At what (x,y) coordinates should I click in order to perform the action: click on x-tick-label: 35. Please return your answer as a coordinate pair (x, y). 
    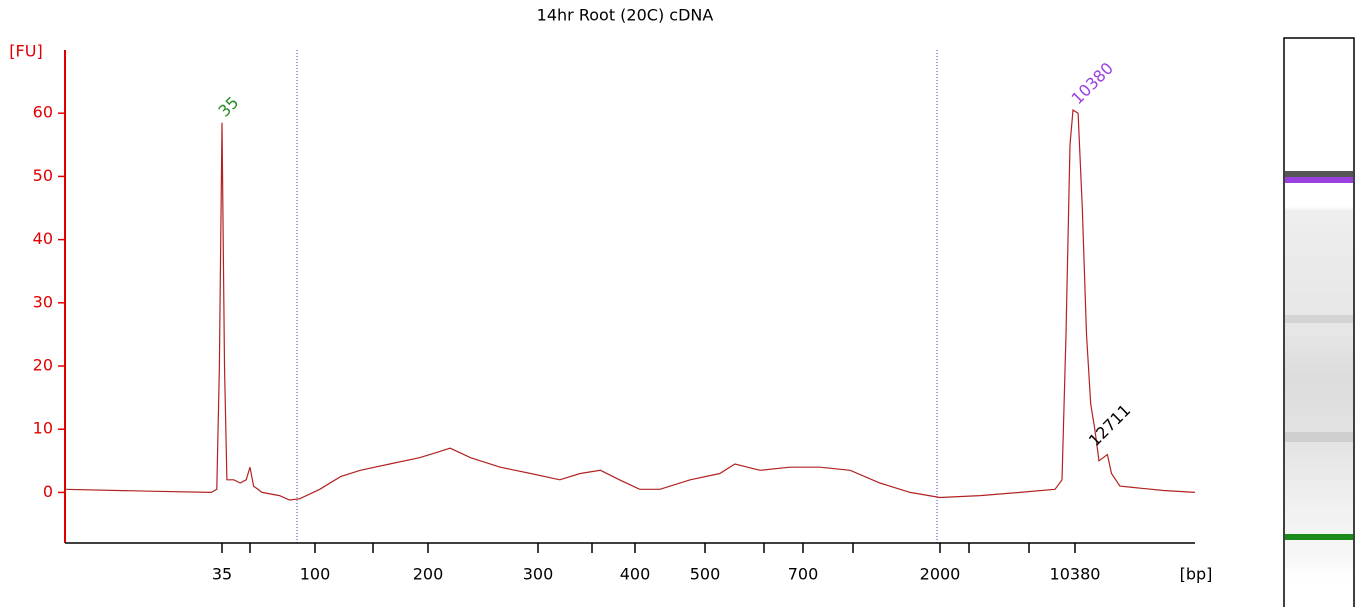
    Looking at the image, I should click on (222, 574).